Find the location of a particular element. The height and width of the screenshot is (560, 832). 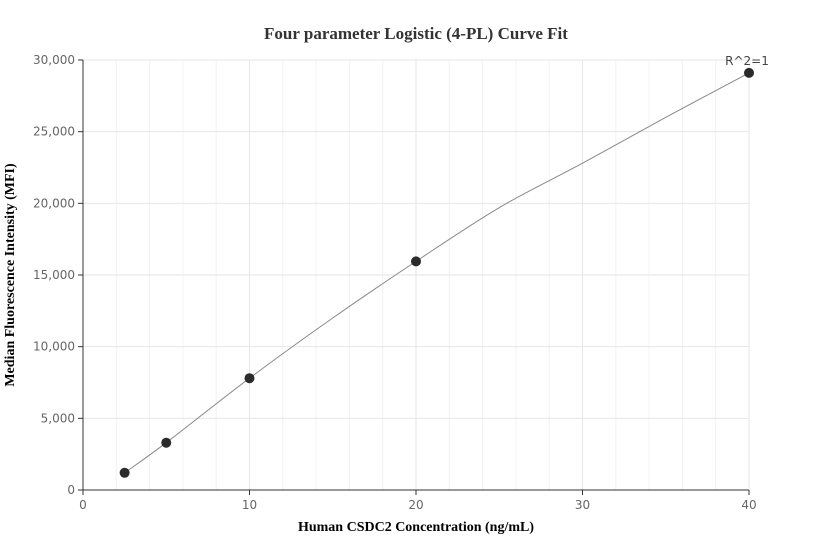

r-squared-annotation: R^2=1 is located at coordinates (747, 61).